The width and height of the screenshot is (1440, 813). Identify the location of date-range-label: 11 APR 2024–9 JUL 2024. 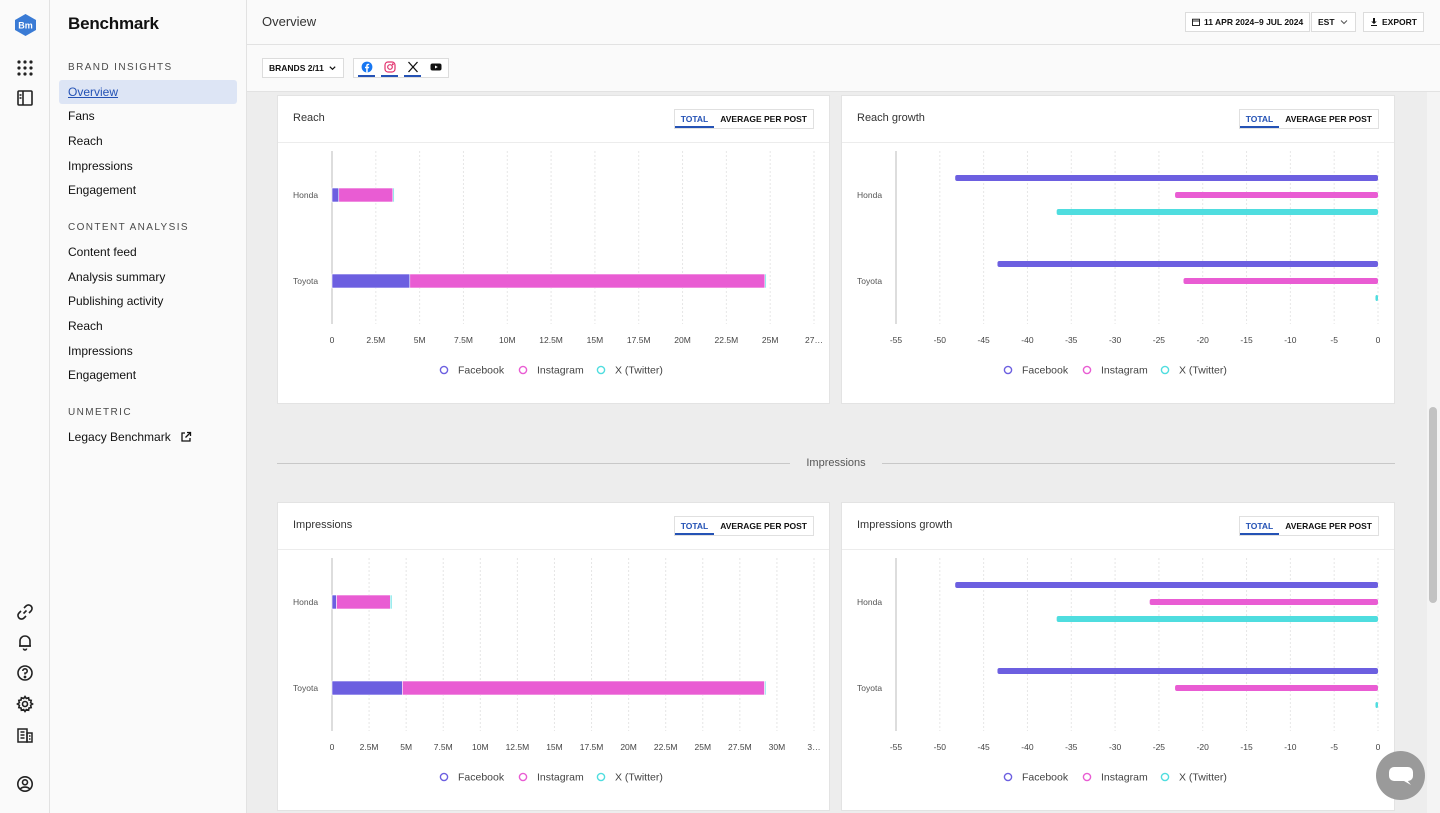
(1254, 22).